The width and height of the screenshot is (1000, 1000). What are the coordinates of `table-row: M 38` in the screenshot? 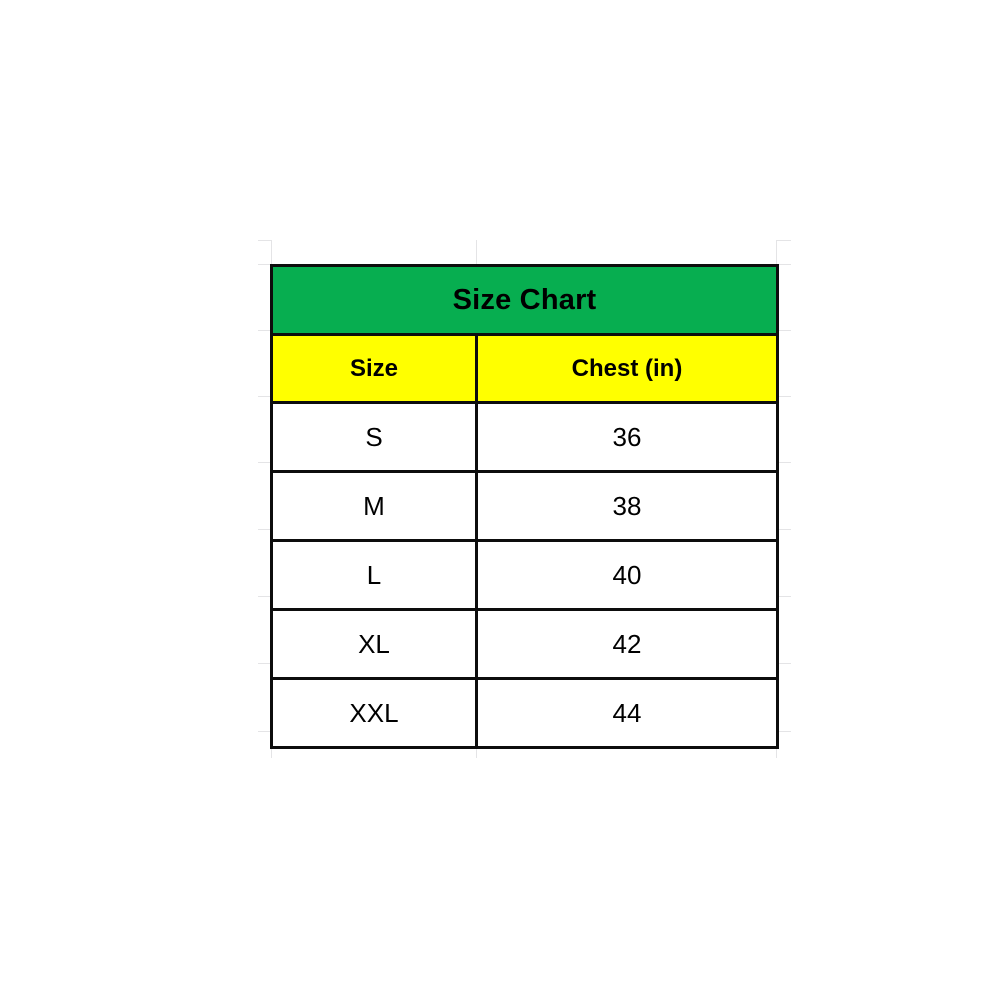 It's located at (525, 506).